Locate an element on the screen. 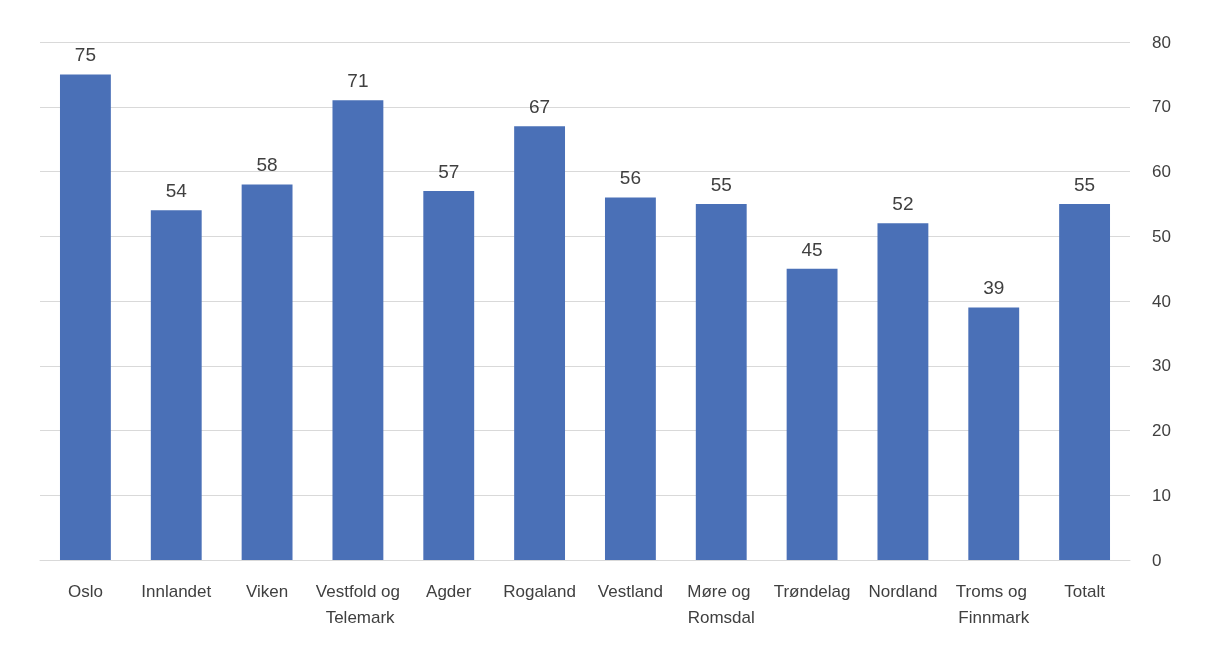  data-label: 67 is located at coordinates (540, 107).